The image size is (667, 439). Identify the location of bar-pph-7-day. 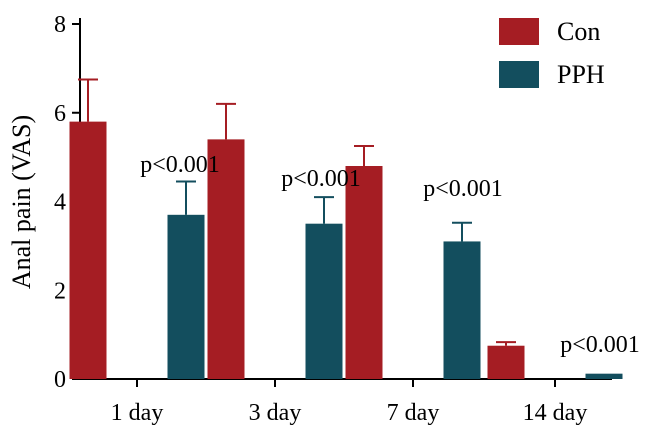
(462, 310).